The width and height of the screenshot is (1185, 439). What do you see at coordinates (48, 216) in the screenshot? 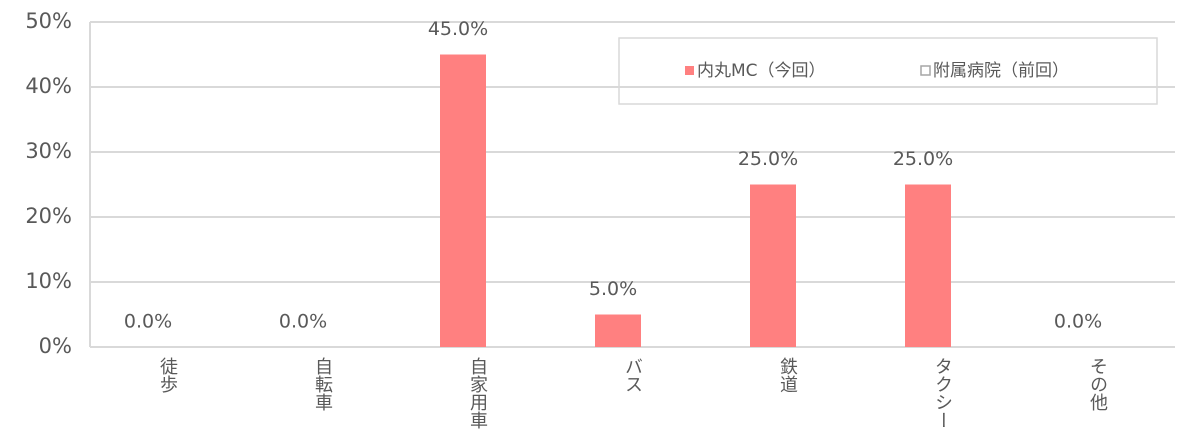
I see `y-tick-label: 20%` at bounding box center [48, 216].